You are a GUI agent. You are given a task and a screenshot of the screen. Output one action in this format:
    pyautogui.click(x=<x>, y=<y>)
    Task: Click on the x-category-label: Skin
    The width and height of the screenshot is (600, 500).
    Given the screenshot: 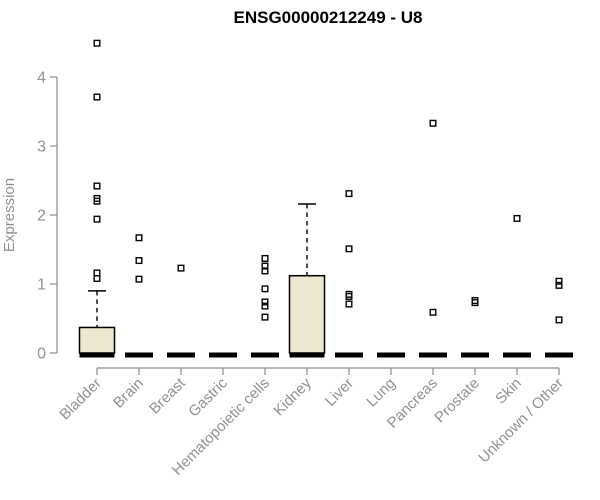 What is the action you would take?
    pyautogui.click(x=508, y=391)
    